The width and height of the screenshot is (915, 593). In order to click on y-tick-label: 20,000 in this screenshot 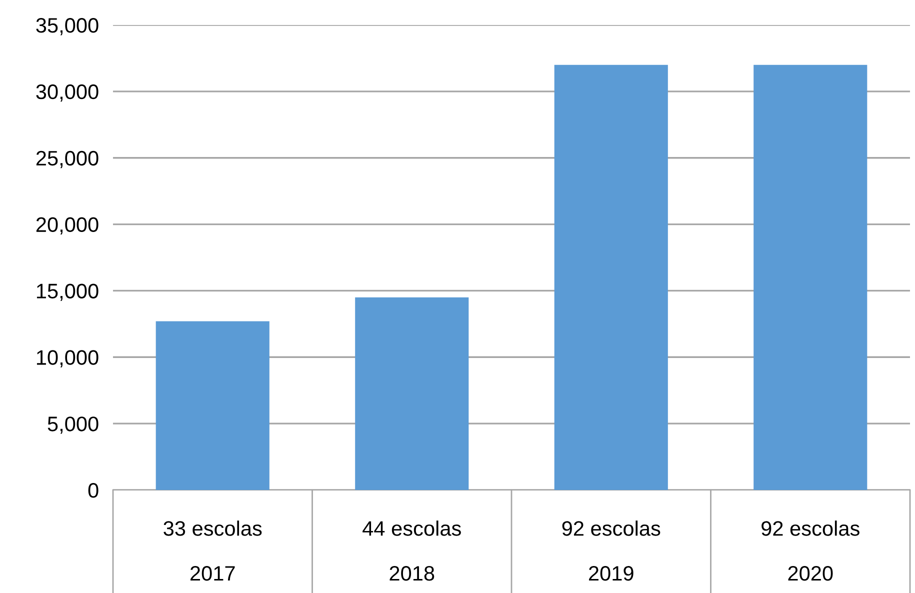, I will do `click(67, 225)`.